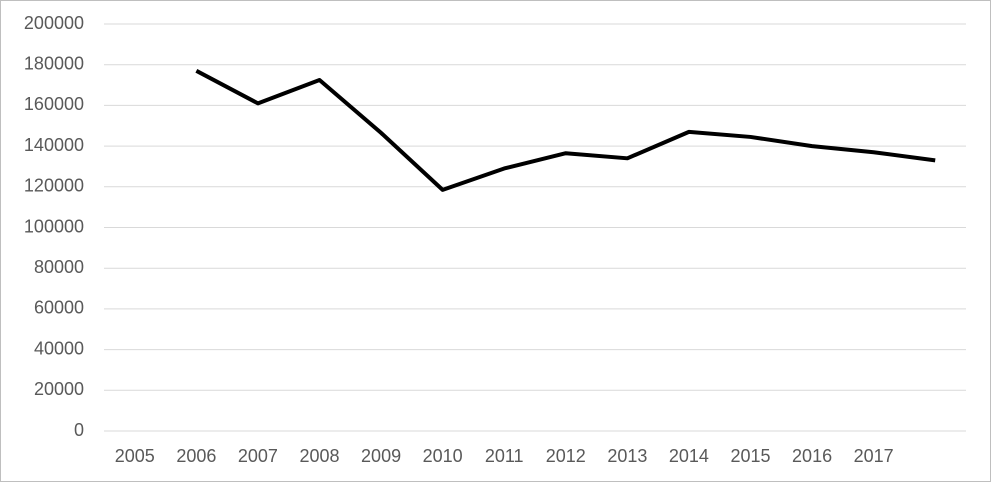 The image size is (991, 482). What do you see at coordinates (79, 430) in the screenshot?
I see `y-tick-label: 0` at bounding box center [79, 430].